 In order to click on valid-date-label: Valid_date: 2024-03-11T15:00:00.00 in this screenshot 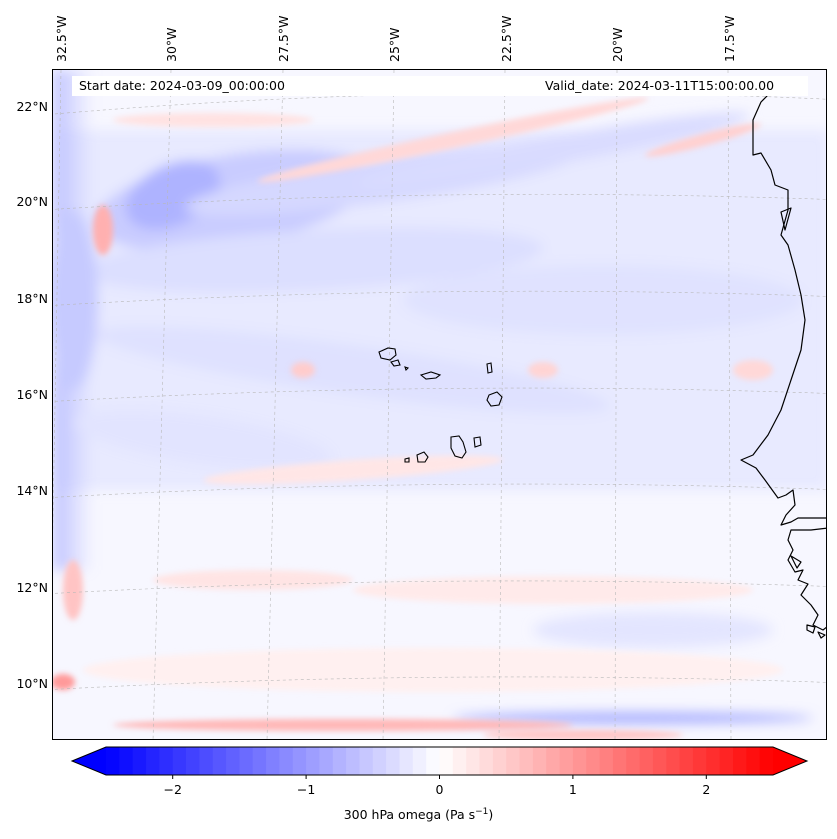, I will do `click(660, 85)`.